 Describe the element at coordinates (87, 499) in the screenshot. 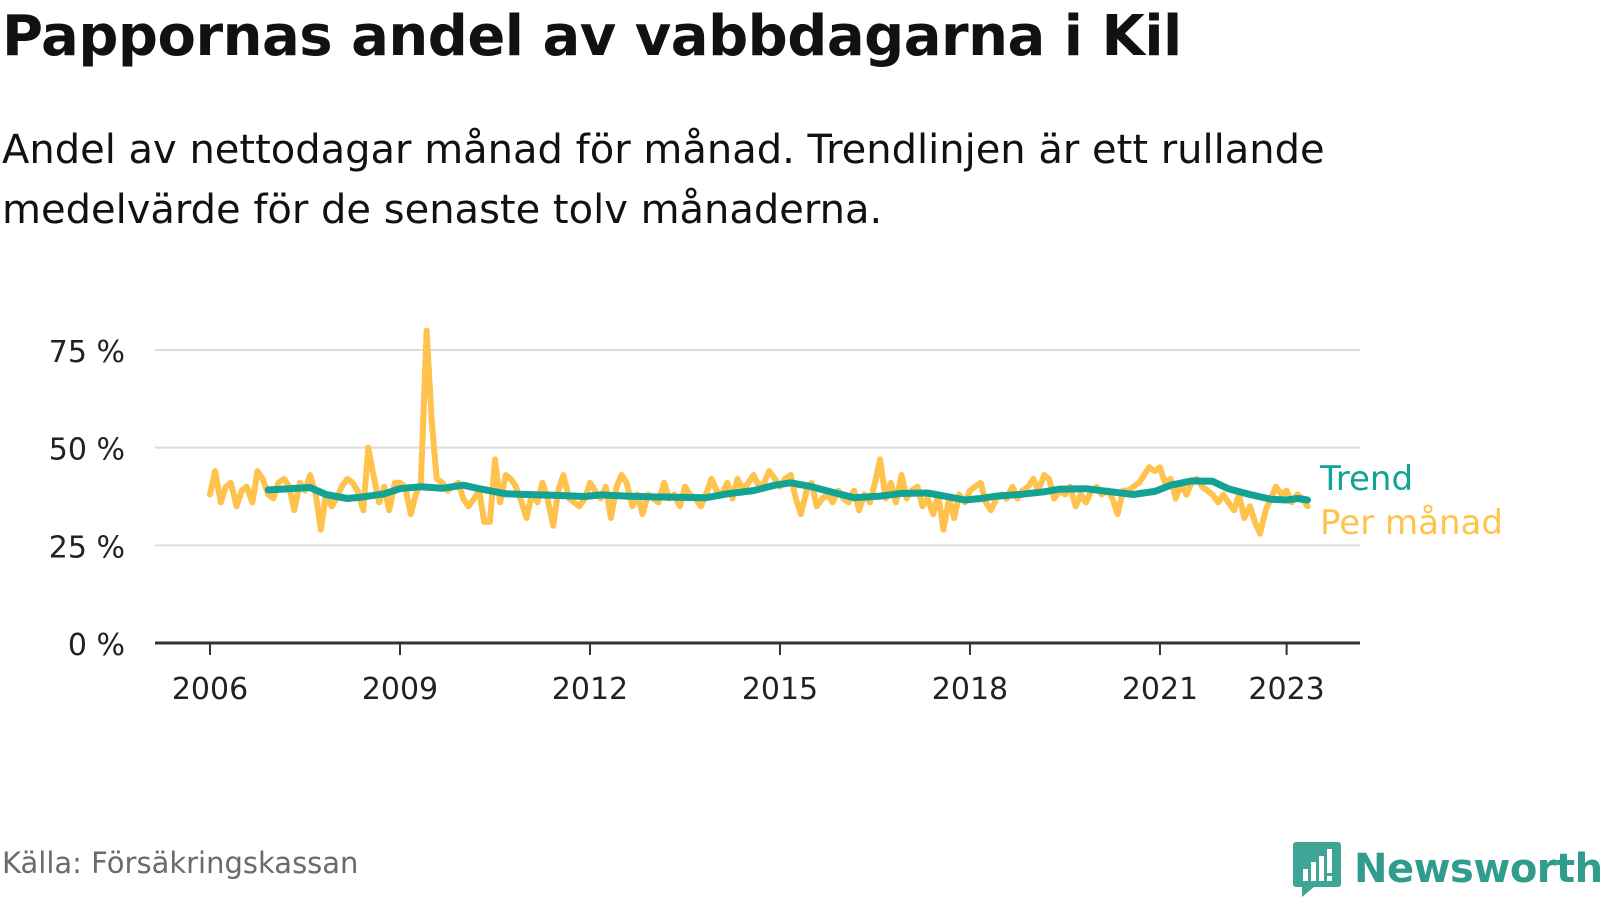

I see `y-axis: 0 % 25 % 50 % 75 %` at that location.